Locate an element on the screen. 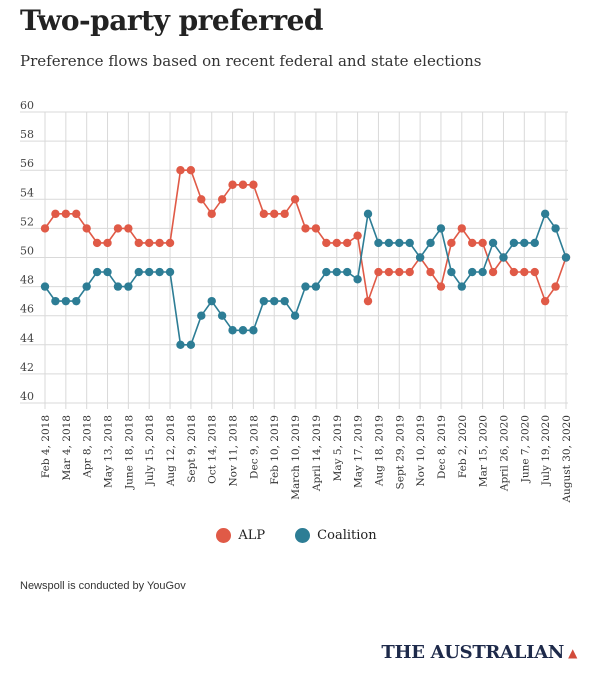 The image size is (593, 679). legend-item-coalition: Coalition is located at coordinates (336, 535).